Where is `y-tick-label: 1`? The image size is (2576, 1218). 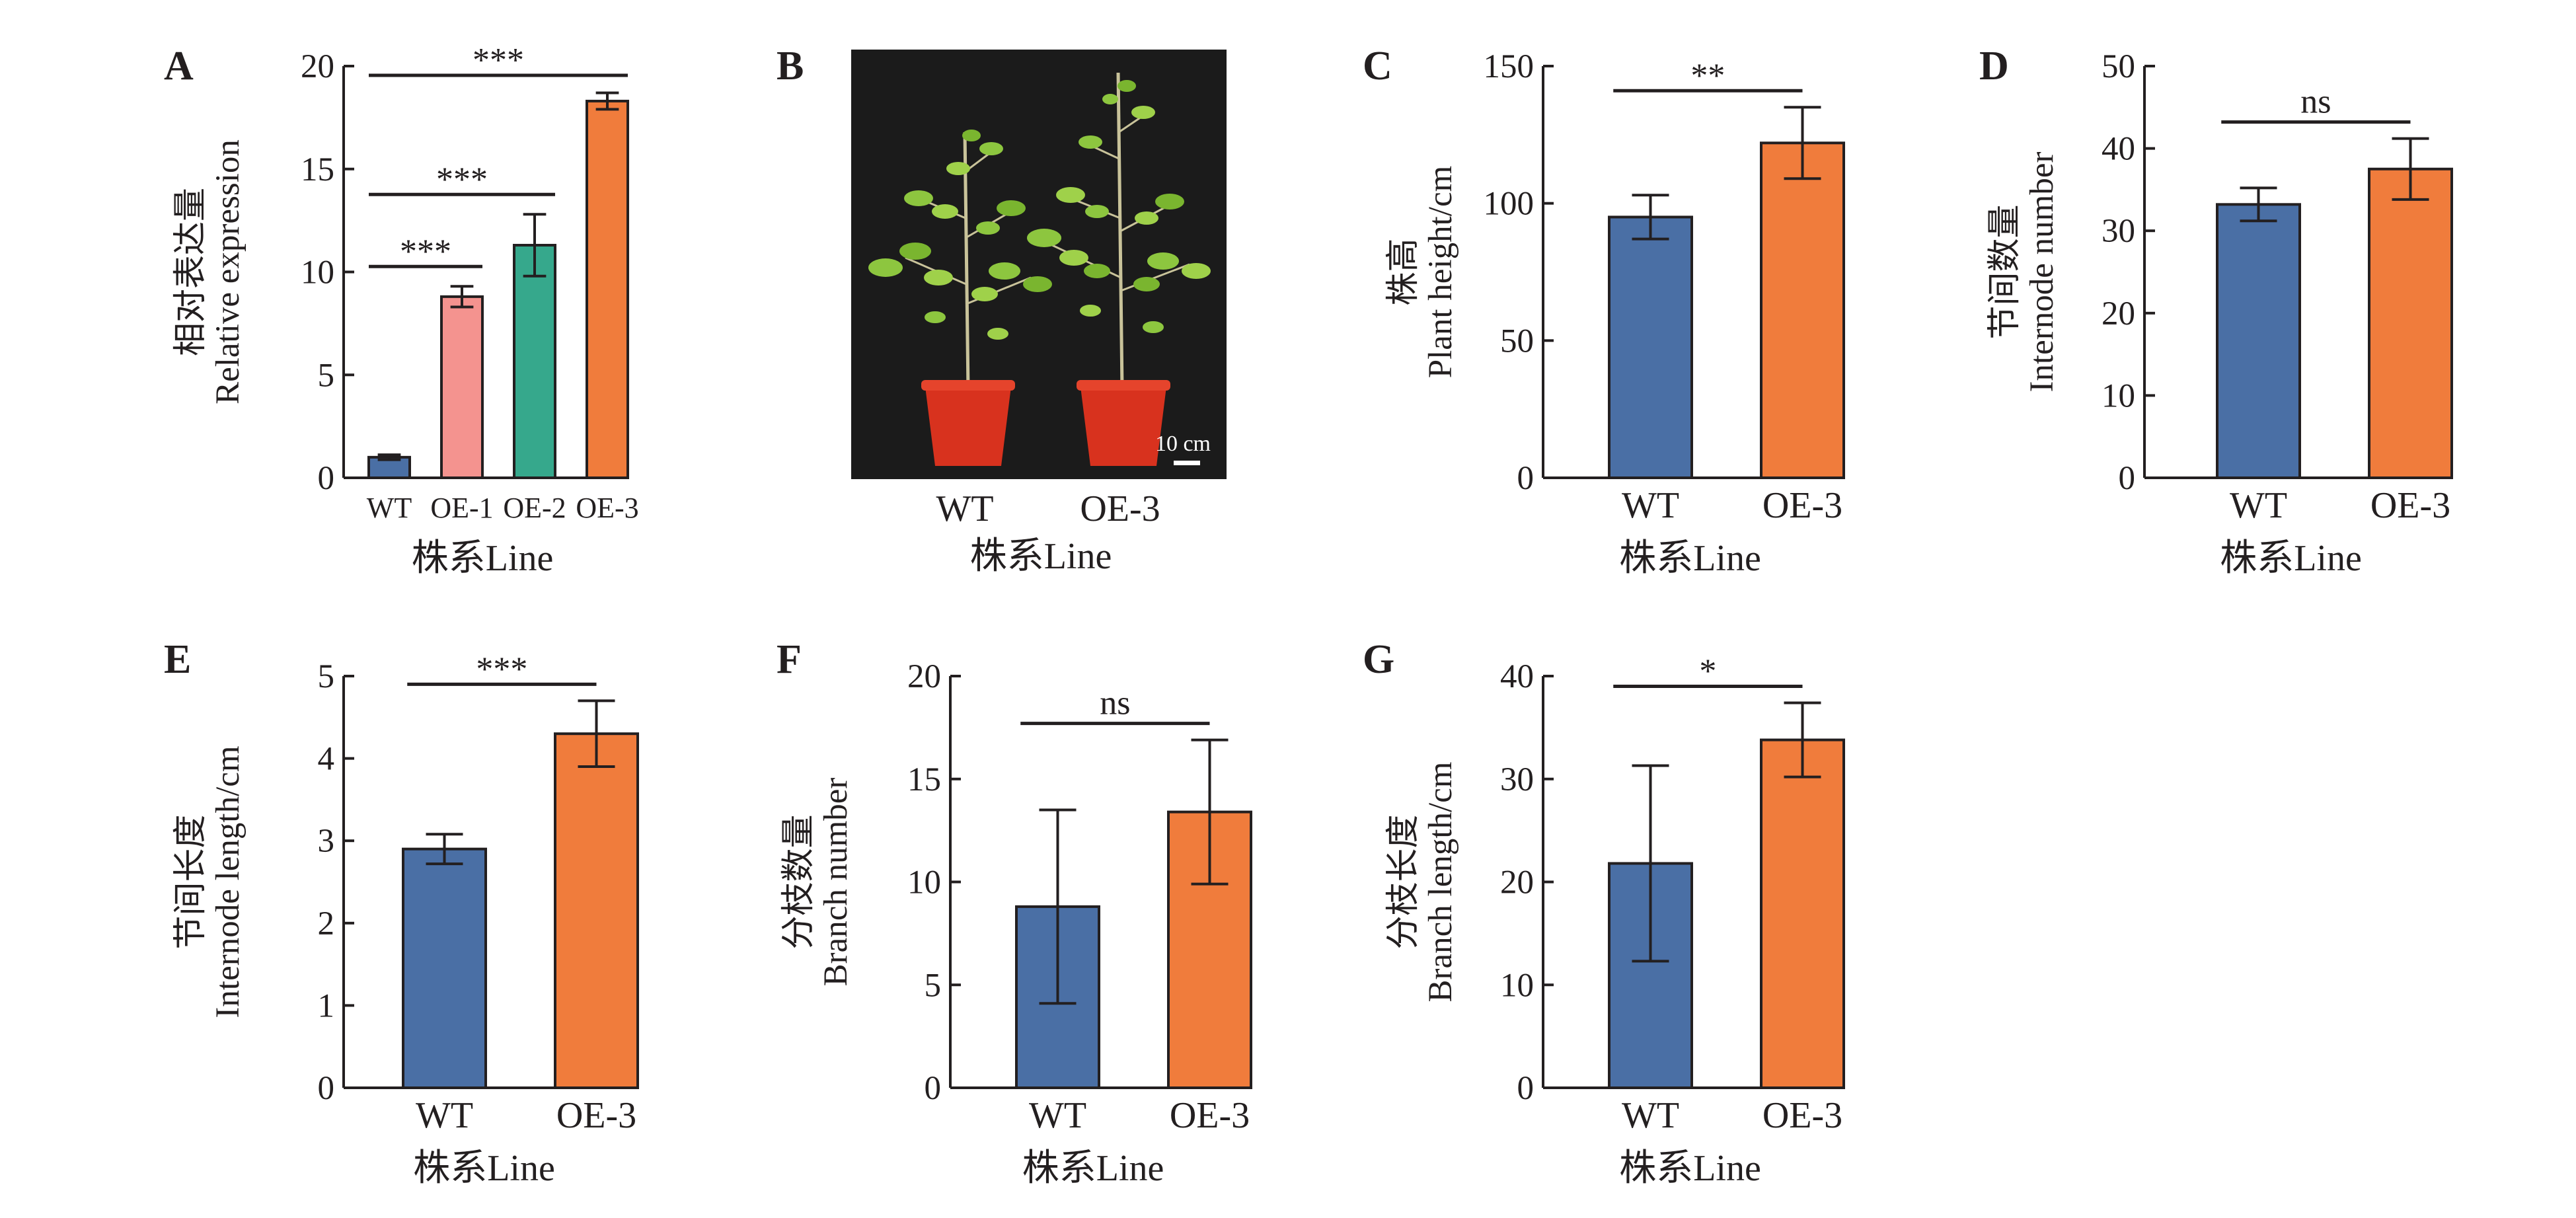
y-tick-label: 1 is located at coordinates (327, 1005).